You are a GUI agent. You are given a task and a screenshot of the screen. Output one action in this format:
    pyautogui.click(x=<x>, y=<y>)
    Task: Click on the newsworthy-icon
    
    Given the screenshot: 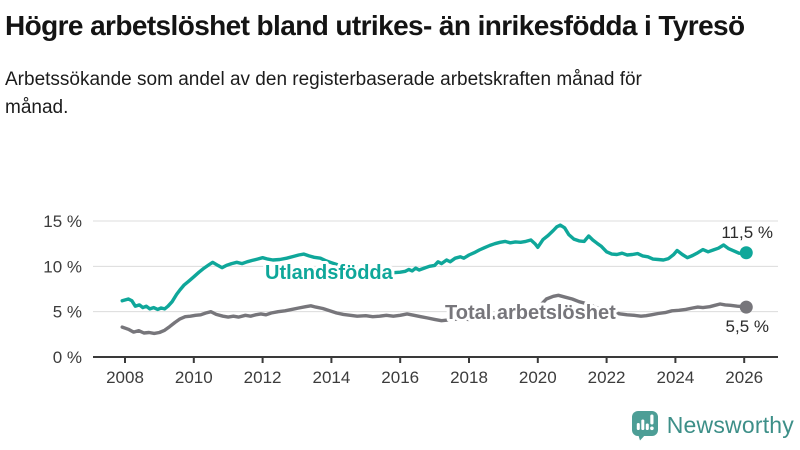 What is the action you would take?
    pyautogui.click(x=644, y=425)
    